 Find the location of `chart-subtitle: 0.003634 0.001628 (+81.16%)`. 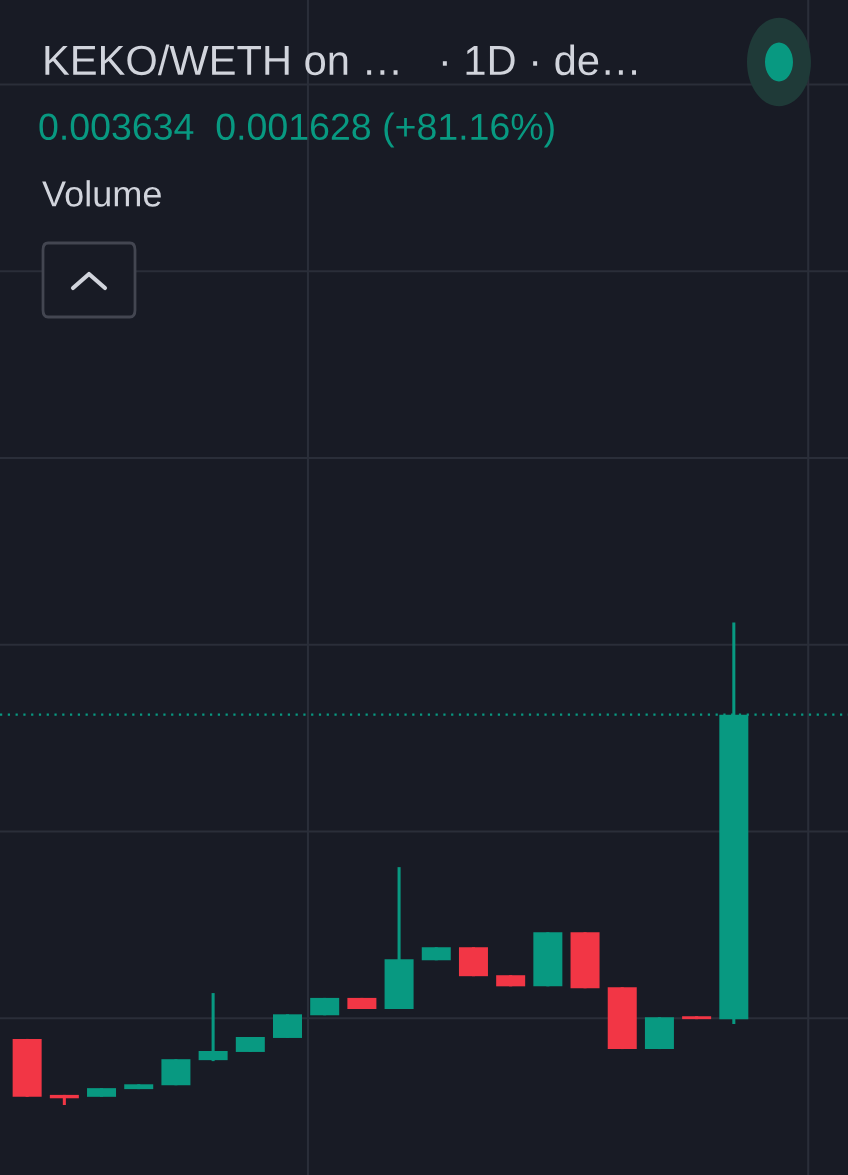

chart-subtitle: 0.003634 0.001628 (+81.16%) is located at coordinates (296, 130).